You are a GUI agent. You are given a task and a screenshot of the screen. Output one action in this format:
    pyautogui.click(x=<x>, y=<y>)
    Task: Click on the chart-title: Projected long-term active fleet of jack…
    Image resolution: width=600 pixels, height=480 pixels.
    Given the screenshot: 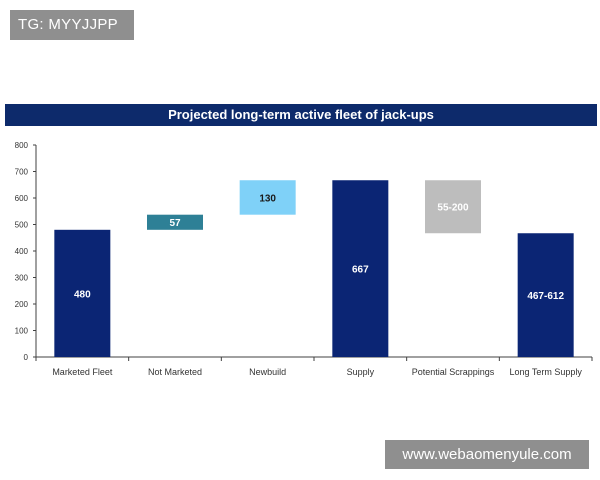 What is the action you would take?
    pyautogui.click(x=301, y=115)
    